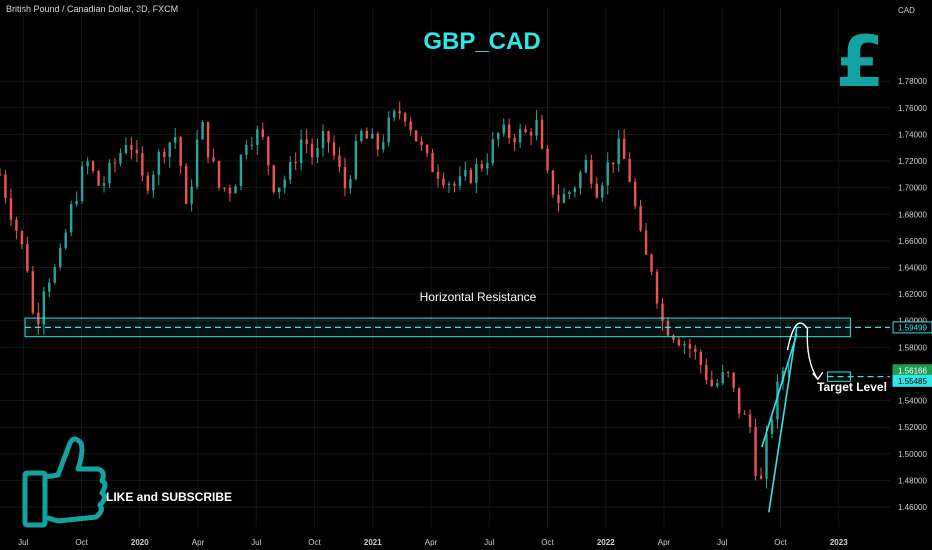 This screenshot has height=550, width=932. I want to click on trend-drawings, so click(792, 417).